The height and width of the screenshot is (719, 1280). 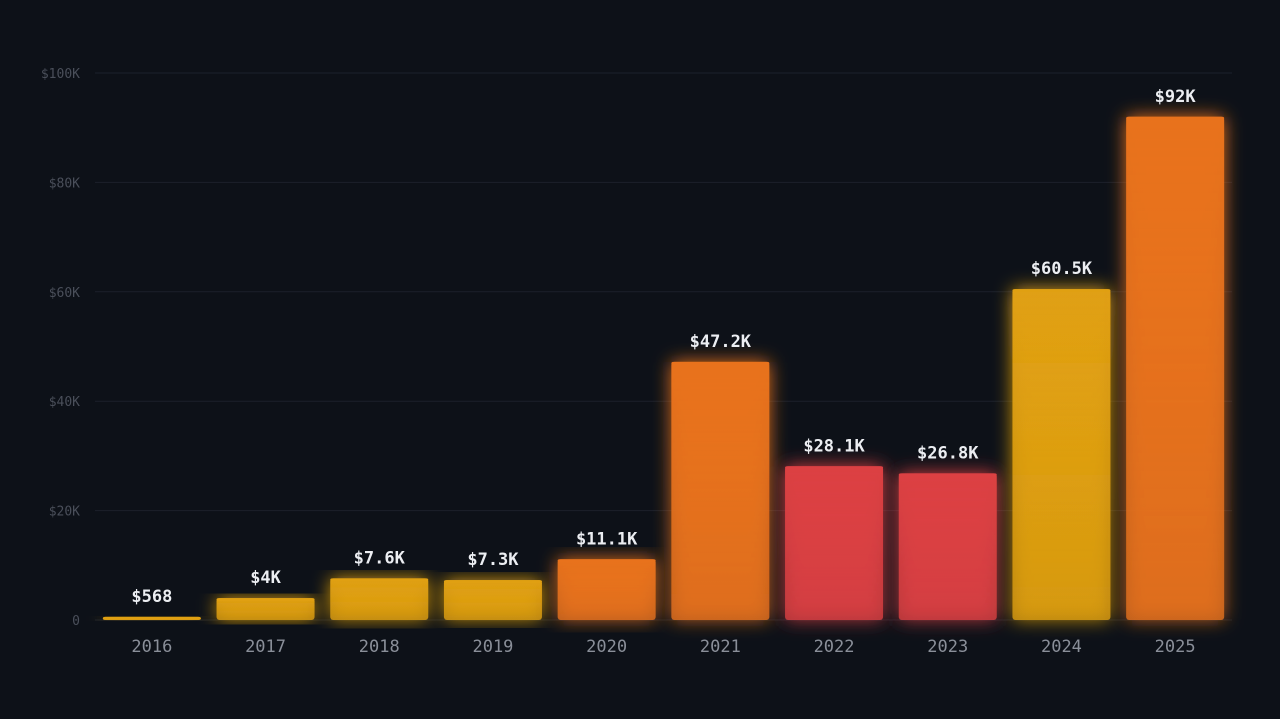 I want to click on data-label-2024: $60.5K, so click(x=1062, y=269).